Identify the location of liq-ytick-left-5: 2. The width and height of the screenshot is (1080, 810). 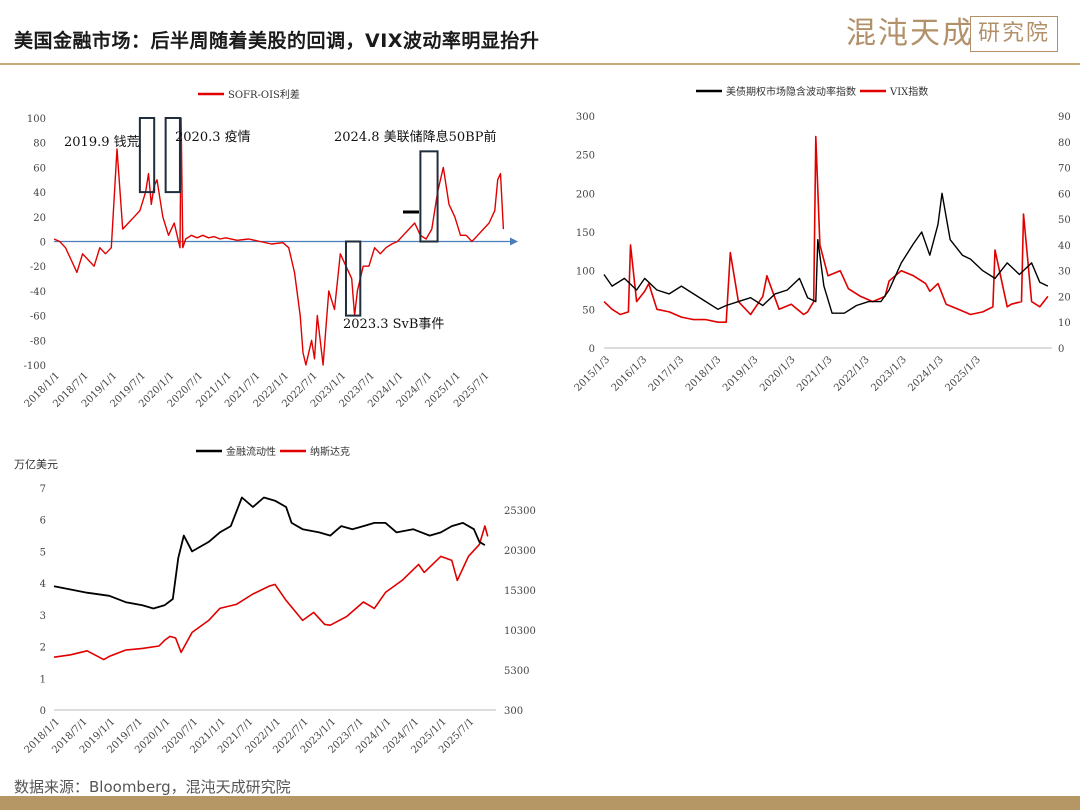
(43, 648).